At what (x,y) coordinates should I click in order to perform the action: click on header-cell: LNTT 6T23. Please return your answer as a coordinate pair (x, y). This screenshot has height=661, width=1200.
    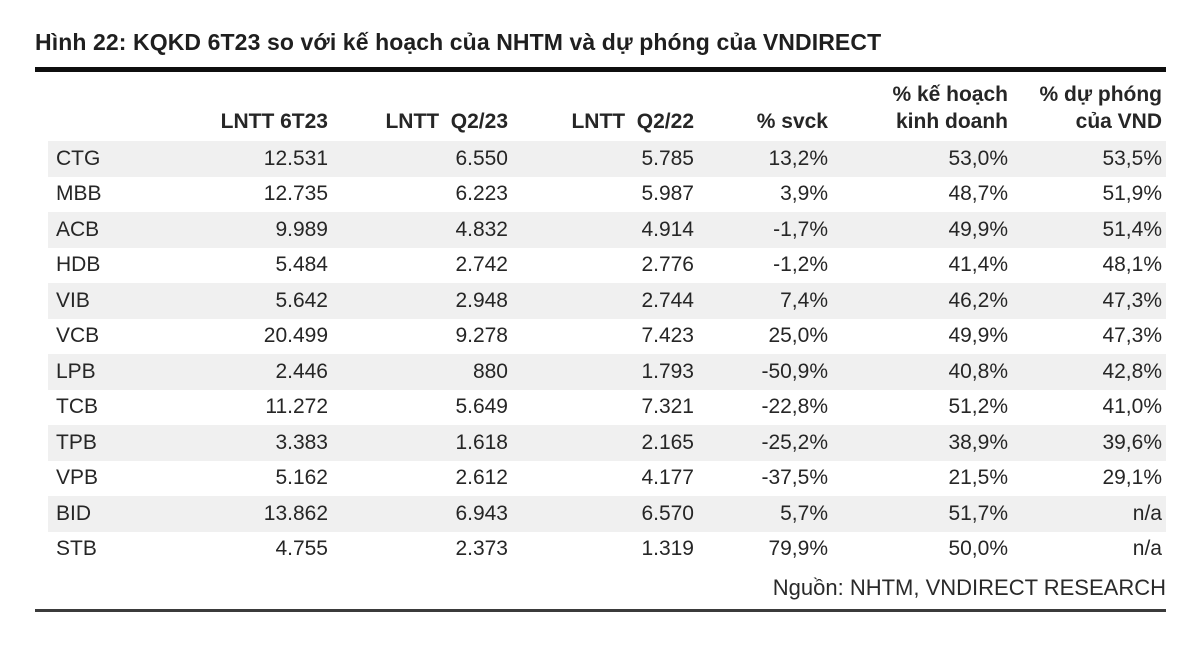
    Looking at the image, I should click on (274, 121).